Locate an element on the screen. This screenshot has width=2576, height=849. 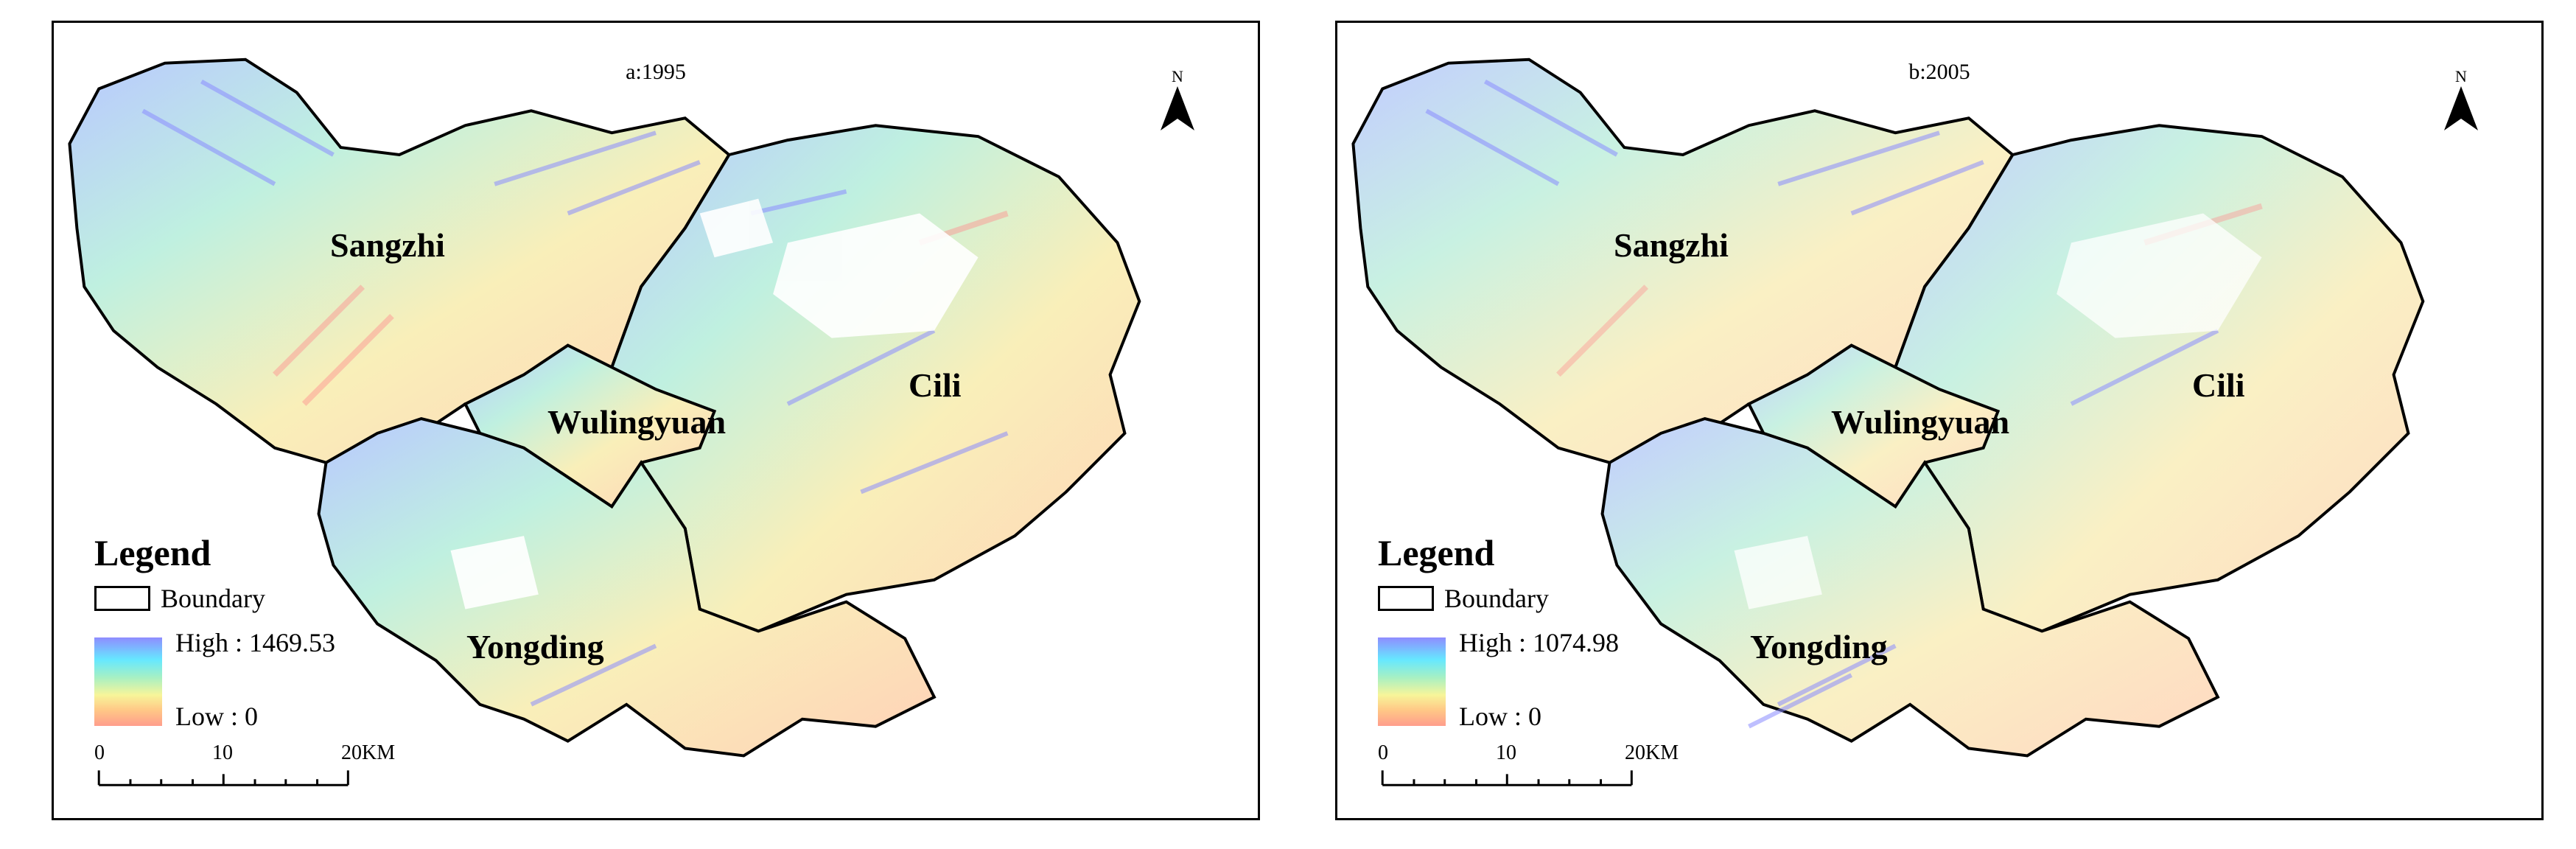
legend: Legend Boundary High : 1074.98 Low : 0 is located at coordinates (1562, 634).